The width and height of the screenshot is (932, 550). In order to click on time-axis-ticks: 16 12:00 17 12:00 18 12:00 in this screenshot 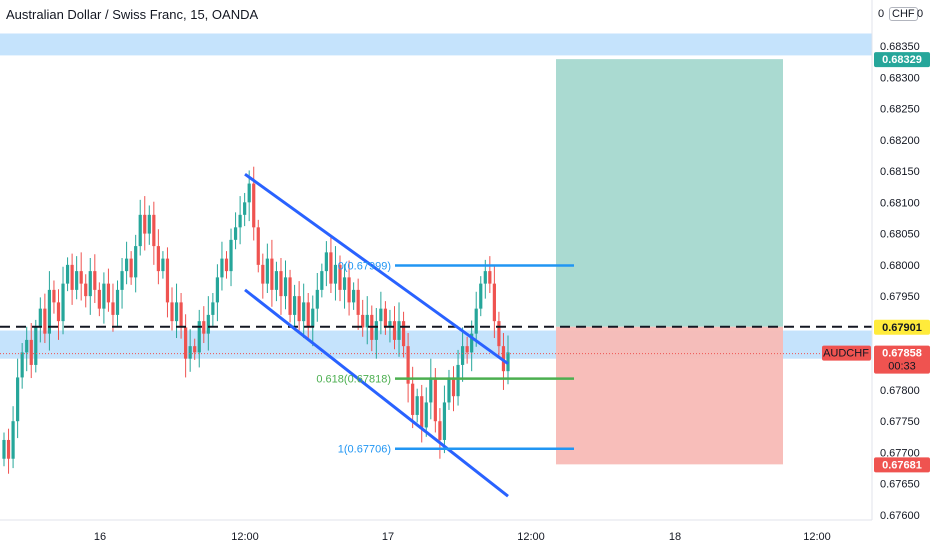, I will do `click(462, 537)`.